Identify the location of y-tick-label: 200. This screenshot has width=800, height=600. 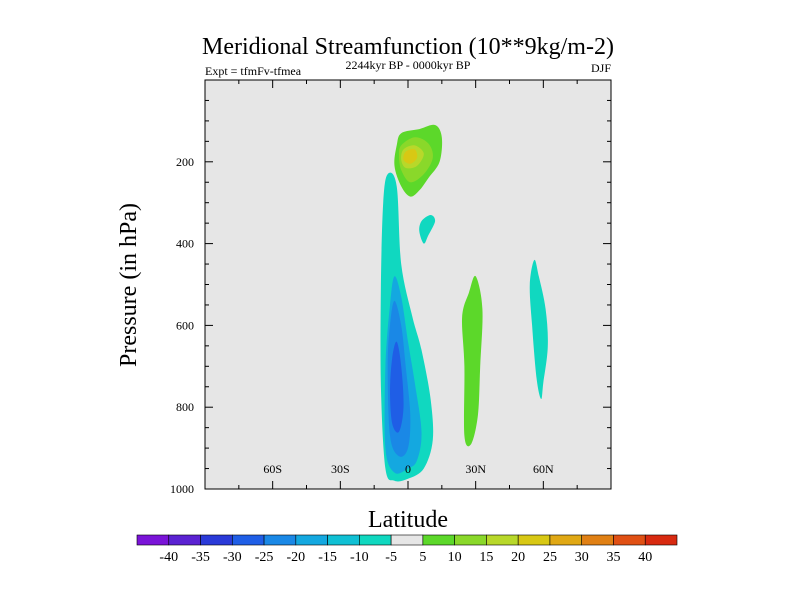
(185, 162).